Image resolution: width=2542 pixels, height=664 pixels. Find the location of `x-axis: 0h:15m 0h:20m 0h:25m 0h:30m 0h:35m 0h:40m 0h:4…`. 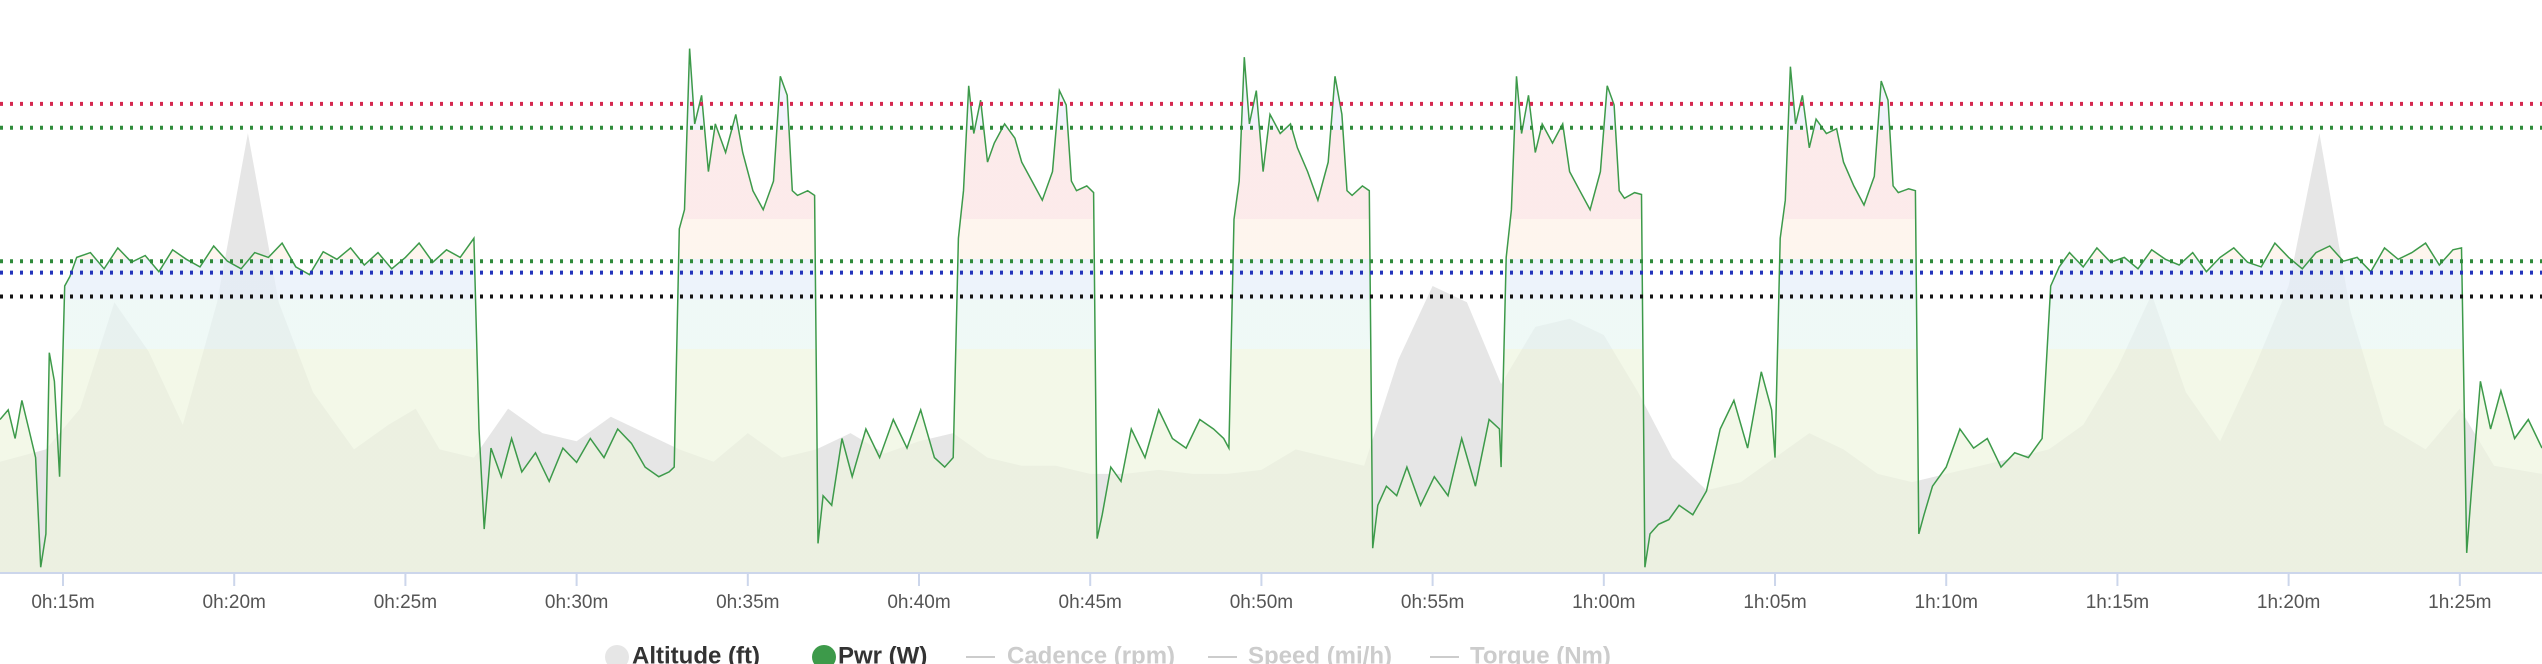

x-axis: 0h:15m 0h:20m 0h:25m 0h:30m 0h:35m 0h:40m 0h:4… is located at coordinates (1271, 592).